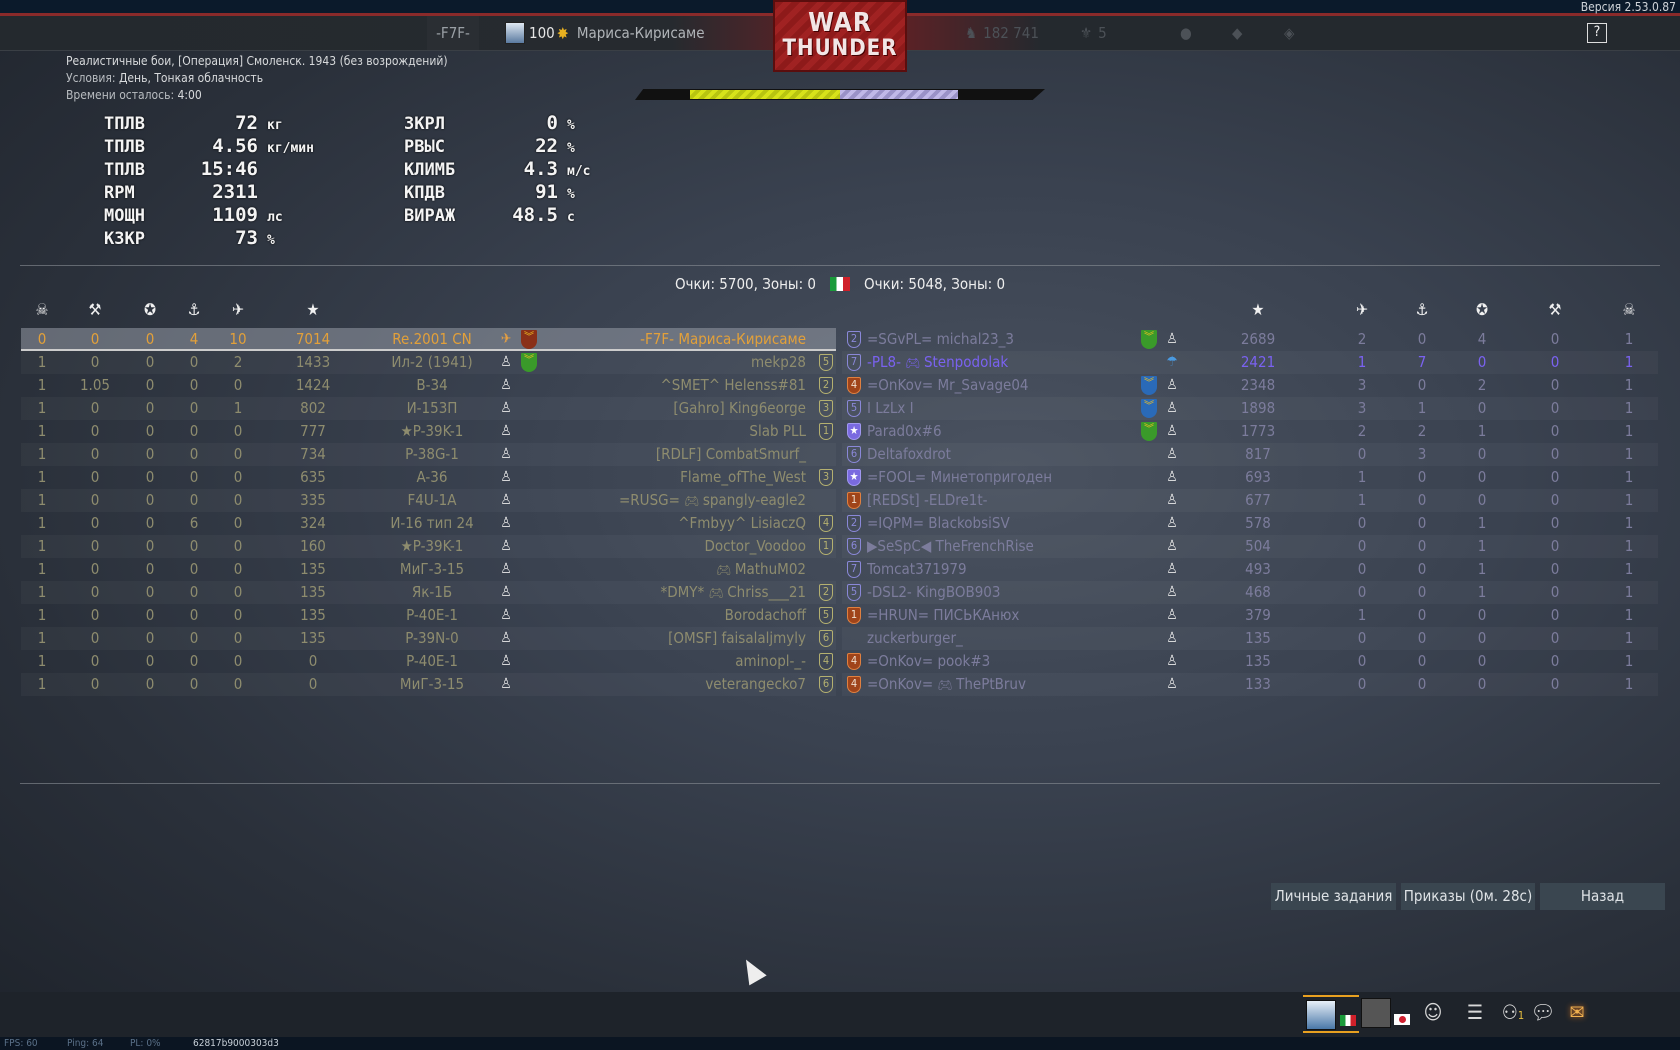  I want to click on left-team-row: 1 0 0 0 0 0 P-40E-1 ♙ aminopl-_- 4, so click(428, 661).